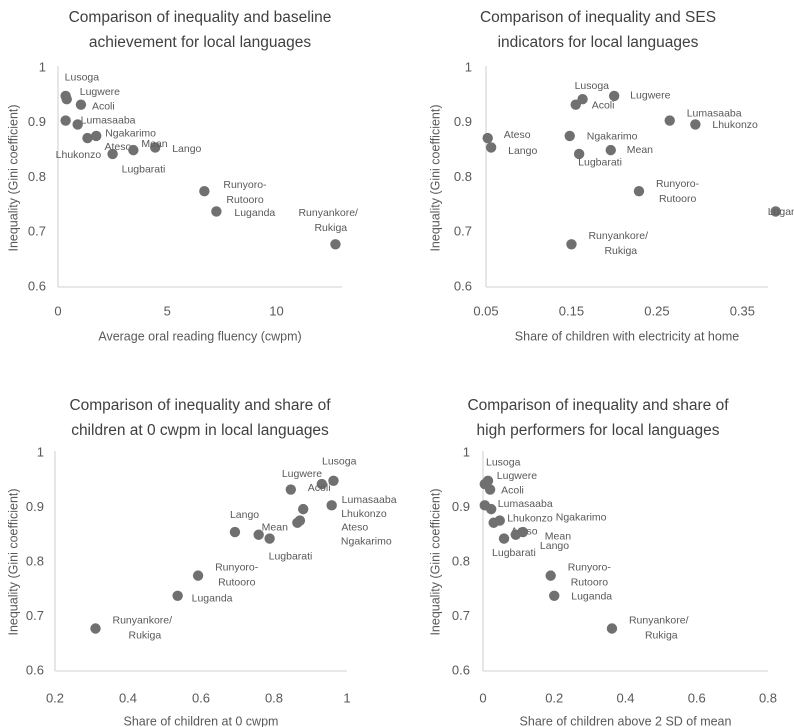 The height and width of the screenshot is (727, 794). Describe the element at coordinates (485, 310) in the screenshot. I see `x-tick-label: 0.05` at that location.